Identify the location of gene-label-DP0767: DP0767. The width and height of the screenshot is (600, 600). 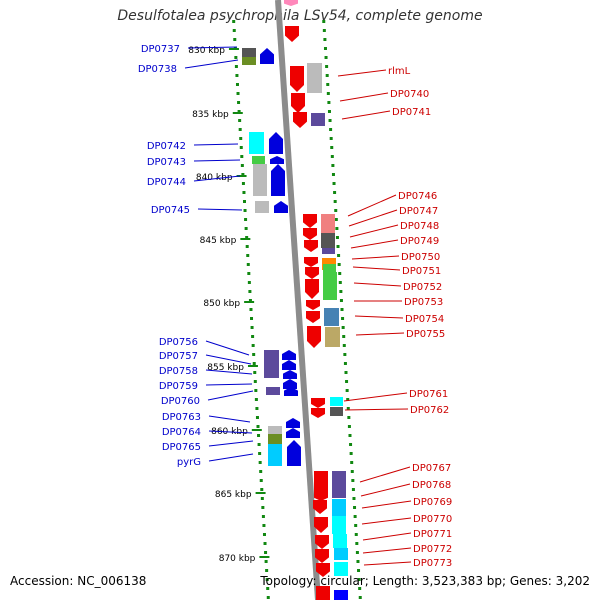
(431, 468).